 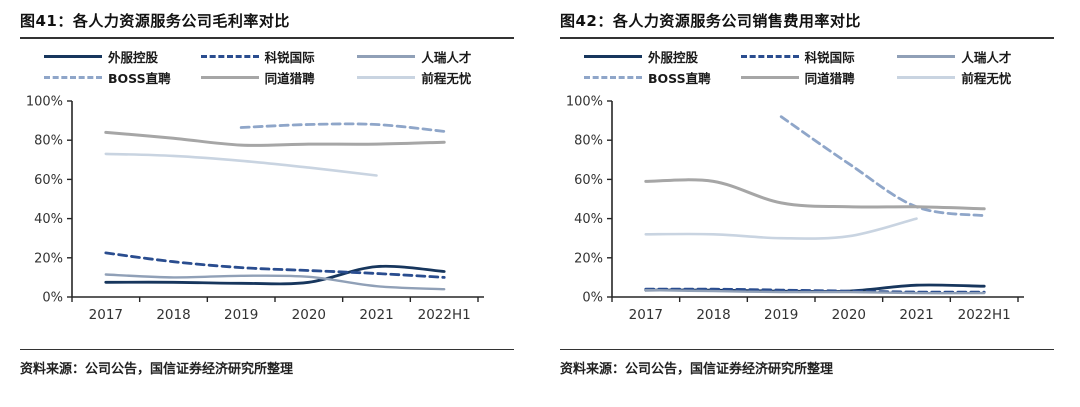 I want to click on figure-42-legend: 外服控股 科锐国际 人瑞人才 BOSS直聘 同道猎聘 前程无忧, so click(x=807, y=67).